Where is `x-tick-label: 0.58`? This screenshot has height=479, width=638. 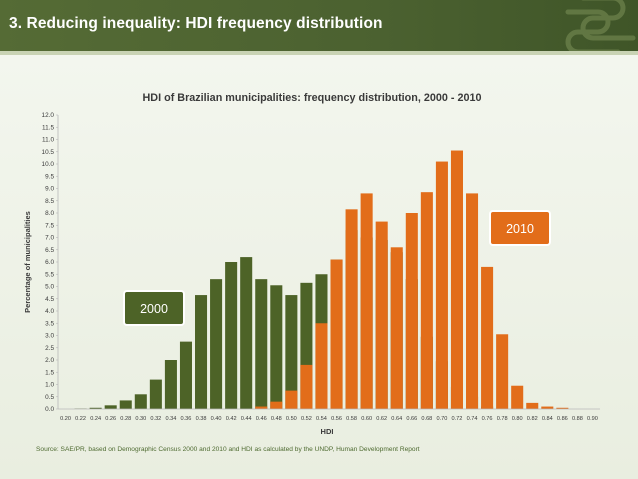 x-tick-label: 0.58 is located at coordinates (351, 419).